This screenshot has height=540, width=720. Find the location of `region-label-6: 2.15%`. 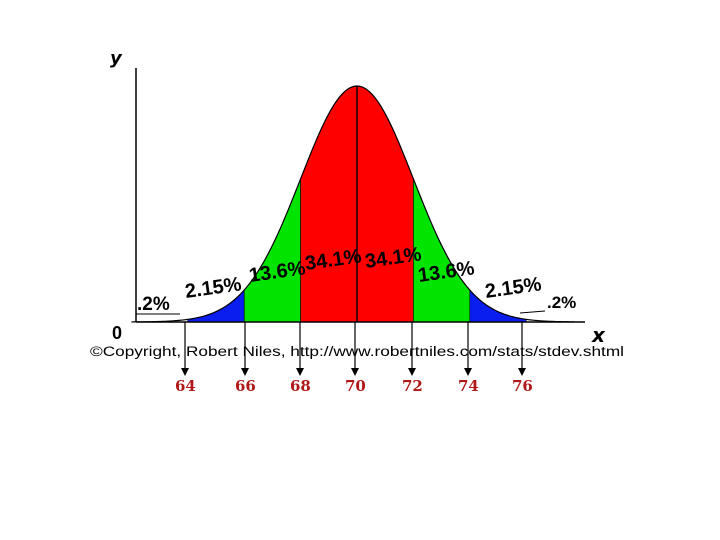

region-label-6: 2.15% is located at coordinates (513, 288).